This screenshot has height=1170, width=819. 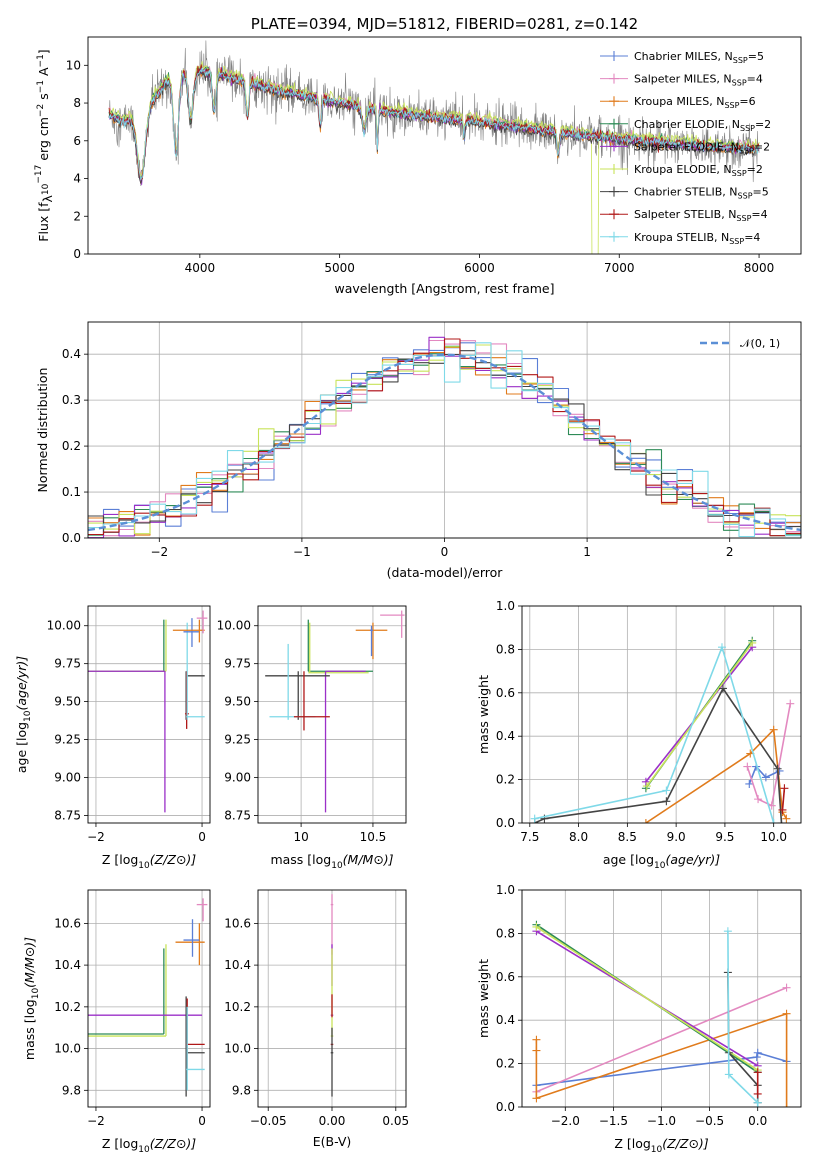 I want to click on y-tick-label: 10.00, so click(x=64, y=626).